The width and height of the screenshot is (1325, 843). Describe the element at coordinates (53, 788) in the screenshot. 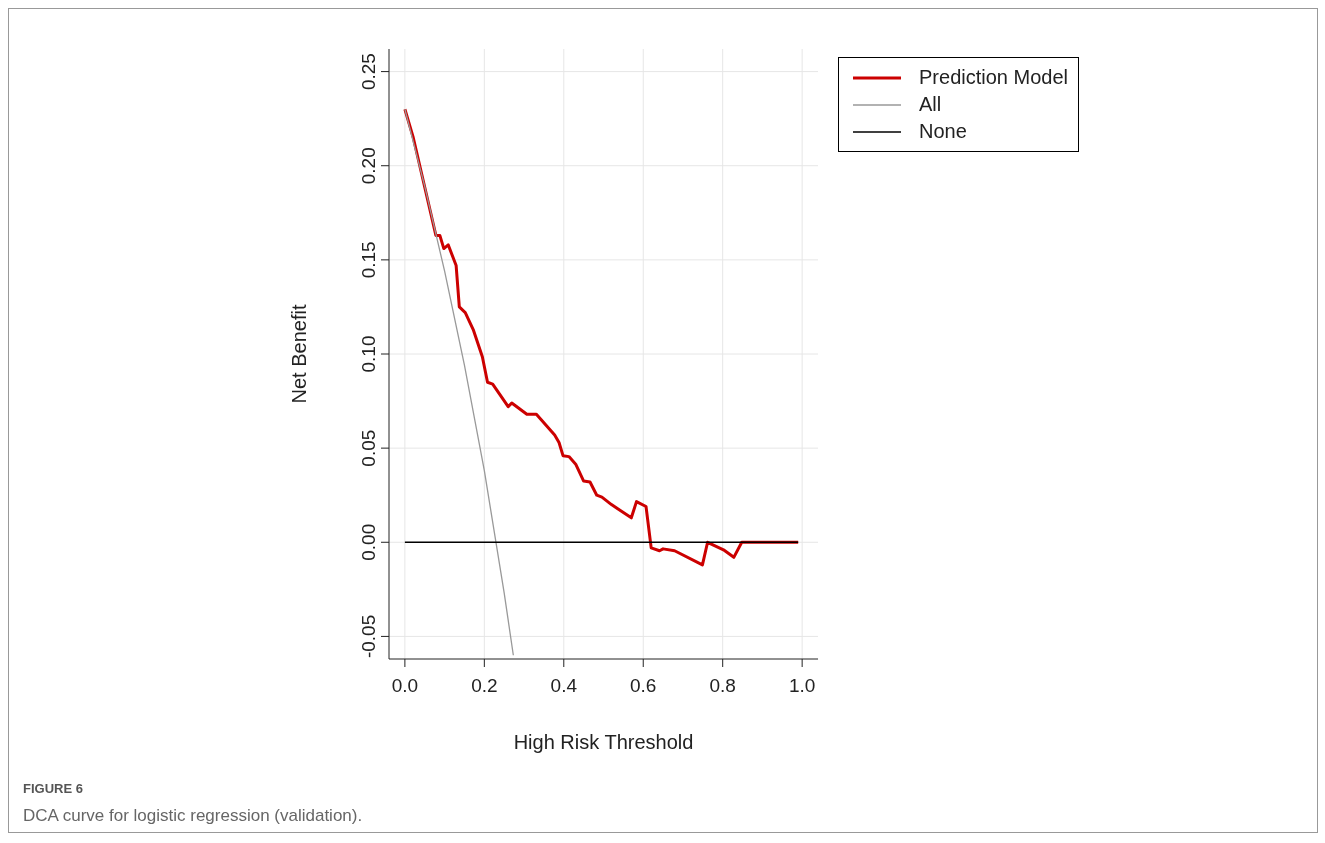

I see `caption: FIGURE 6` at that location.